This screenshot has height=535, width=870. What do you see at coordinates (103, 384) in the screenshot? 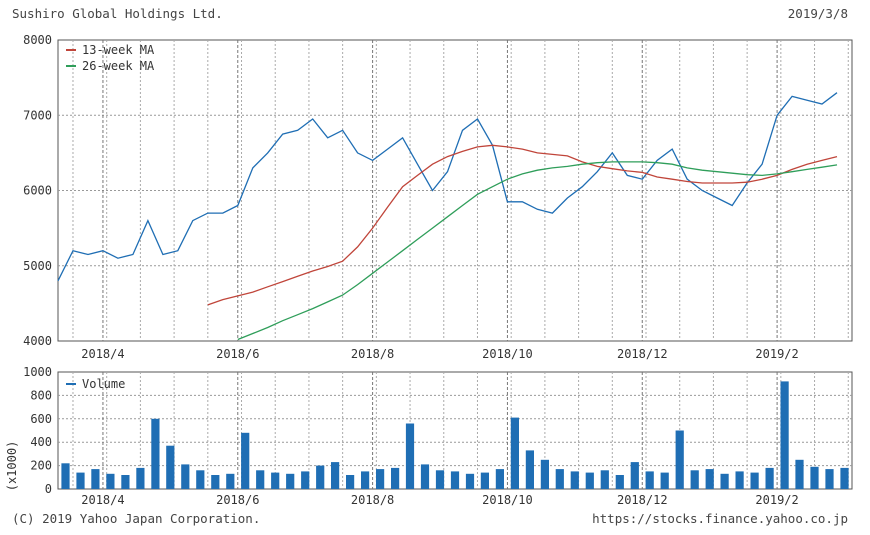
I see `legend-label: Volume` at bounding box center [103, 384].